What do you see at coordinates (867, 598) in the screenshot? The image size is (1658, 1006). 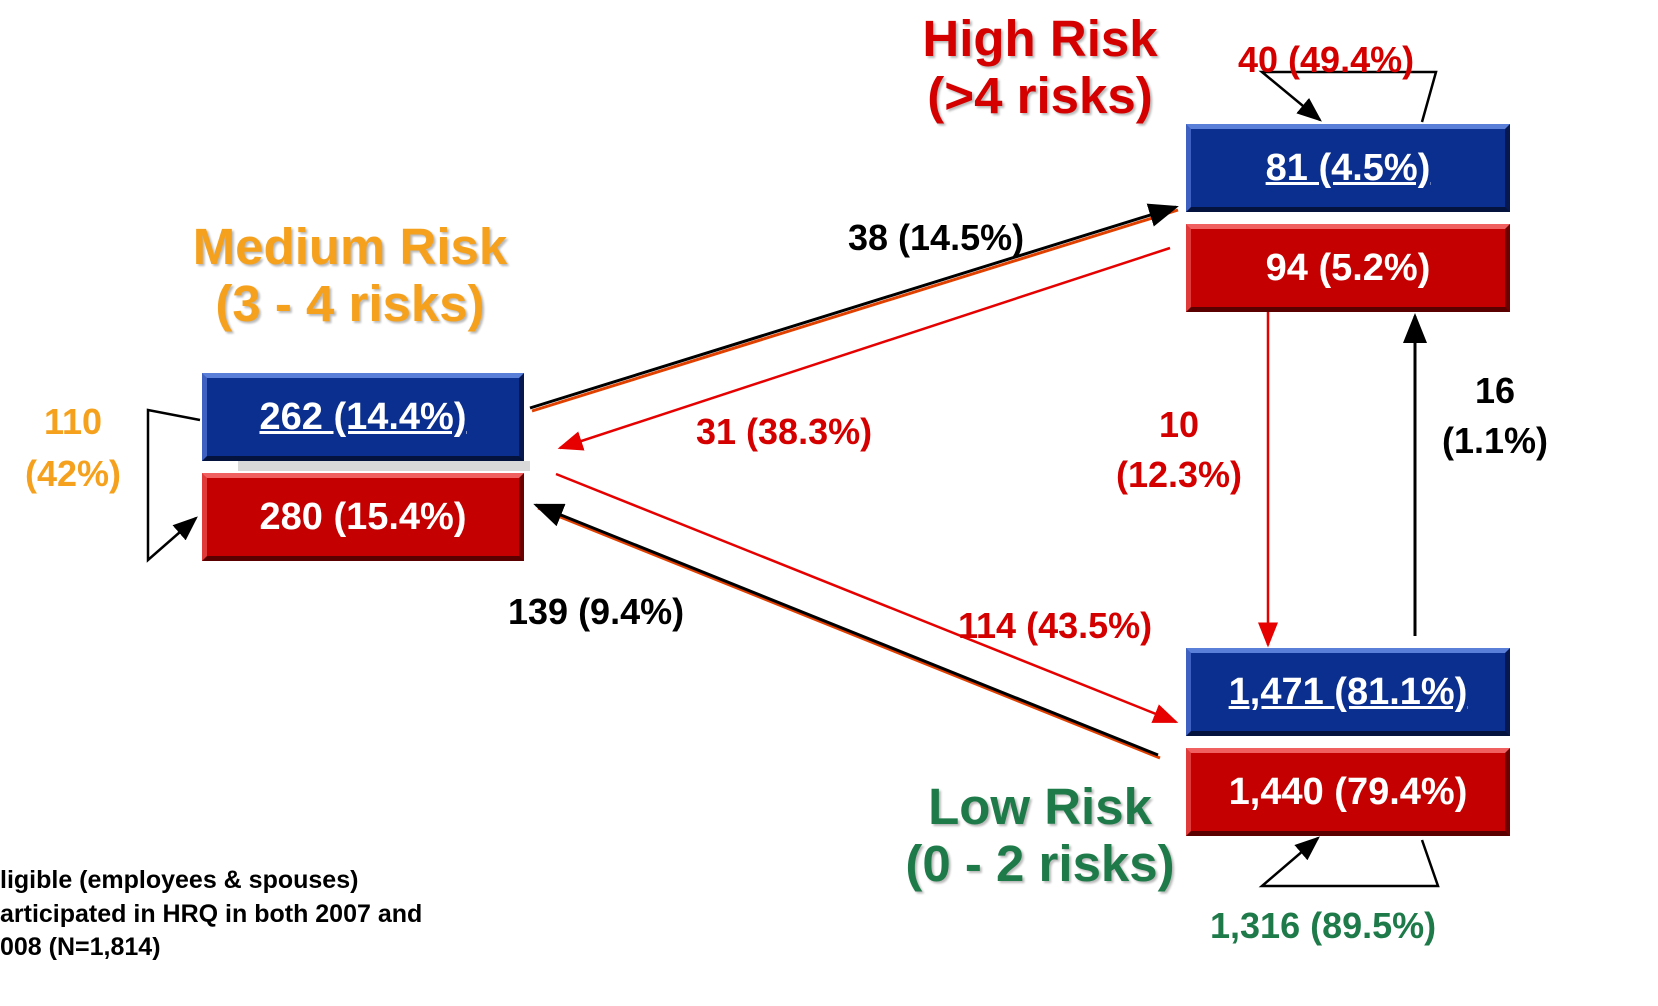 I see `arrow-medium-to-low` at bounding box center [867, 598].